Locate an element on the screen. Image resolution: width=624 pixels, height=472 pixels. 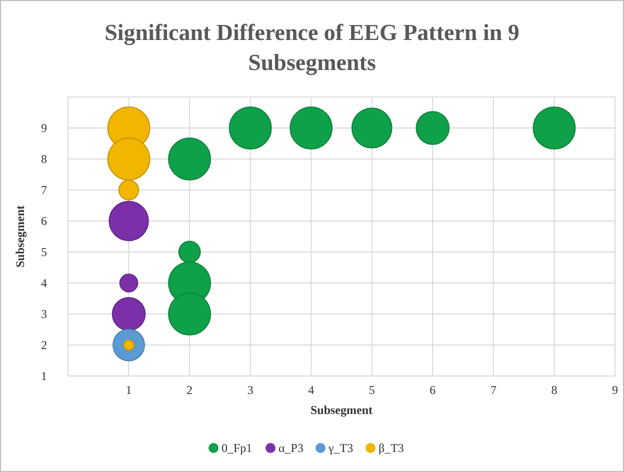
x-tick-label: 6 is located at coordinates (433, 390).